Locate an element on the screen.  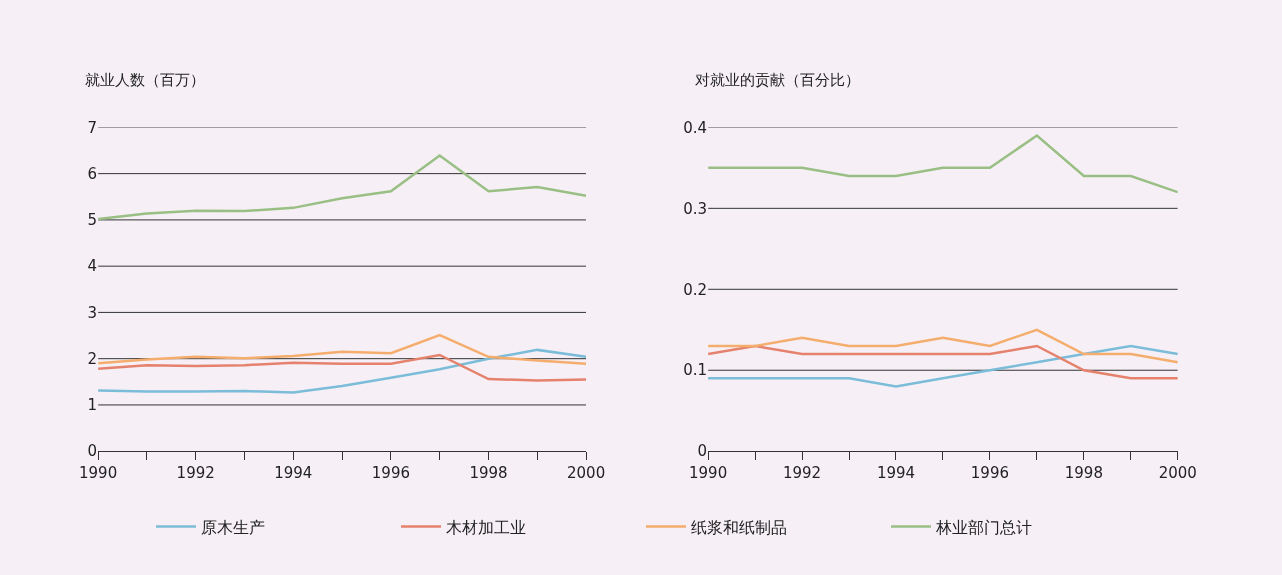
y-tick-label: 0.3 is located at coordinates (695, 208).